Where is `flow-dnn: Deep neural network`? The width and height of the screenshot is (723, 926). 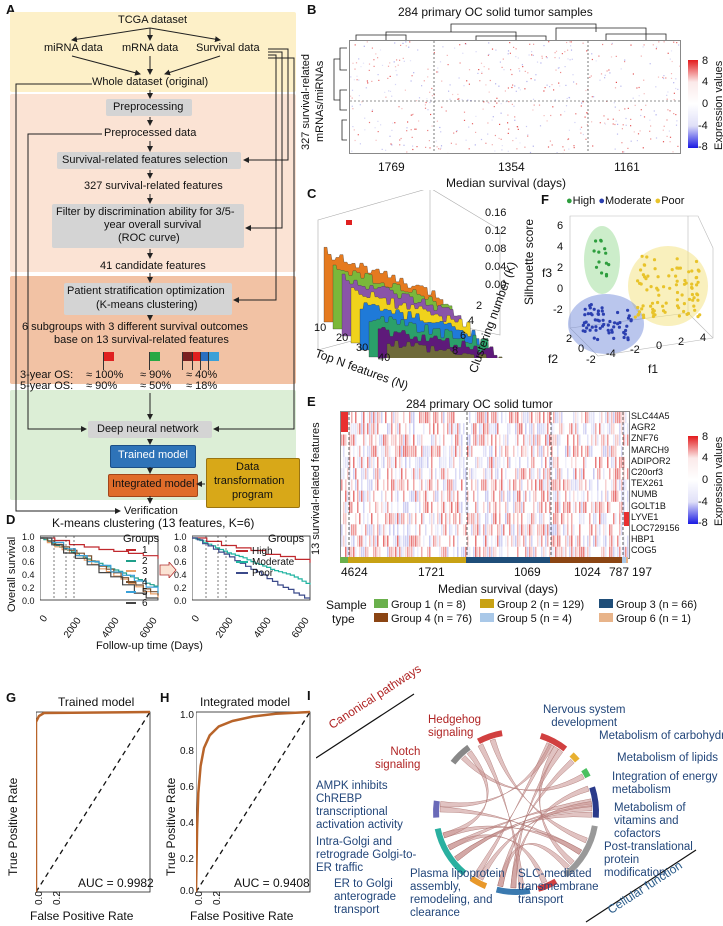
flow-dnn: Deep neural network is located at coordinates (148, 429).